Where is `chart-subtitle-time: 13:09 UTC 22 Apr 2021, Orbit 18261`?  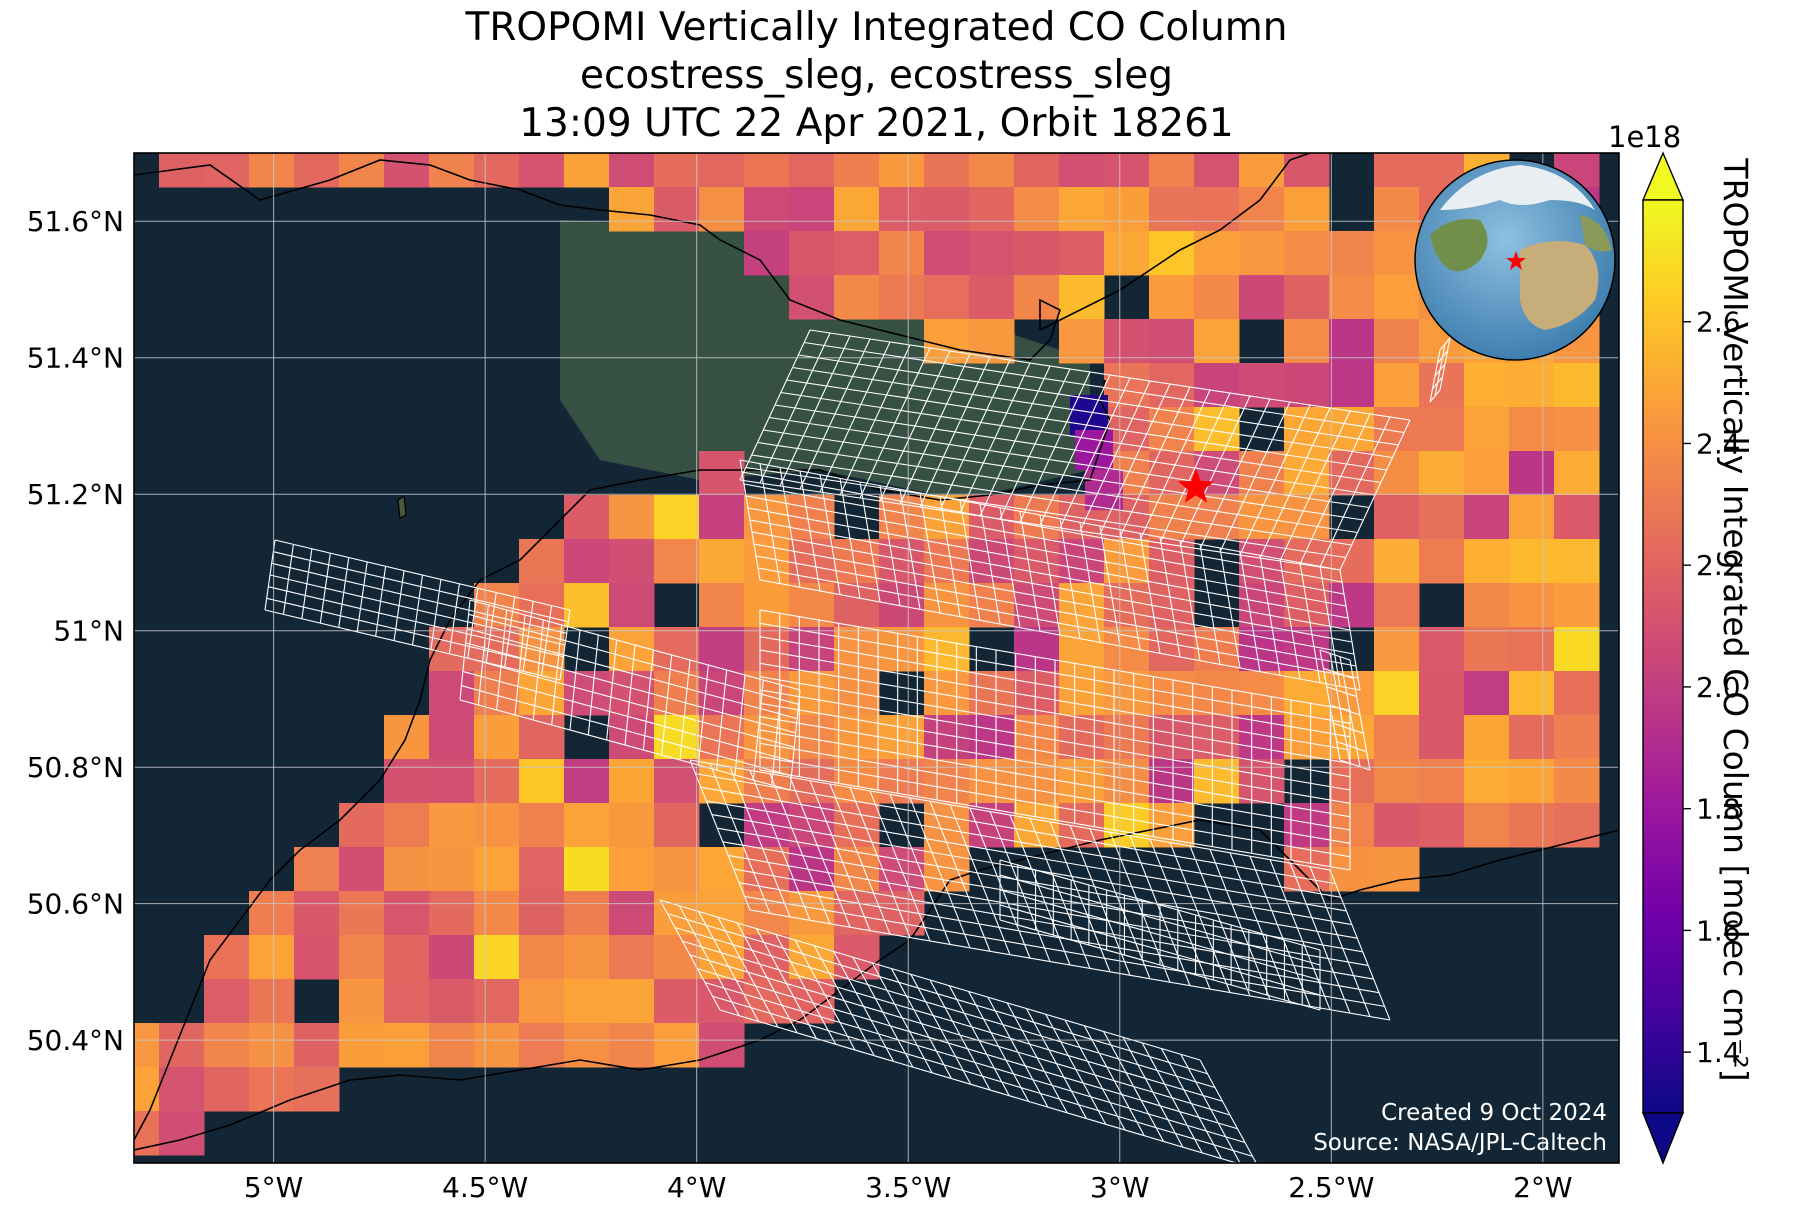 chart-subtitle-time: 13:09 UTC 22 Apr 2021, Orbit 18261 is located at coordinates (876, 123).